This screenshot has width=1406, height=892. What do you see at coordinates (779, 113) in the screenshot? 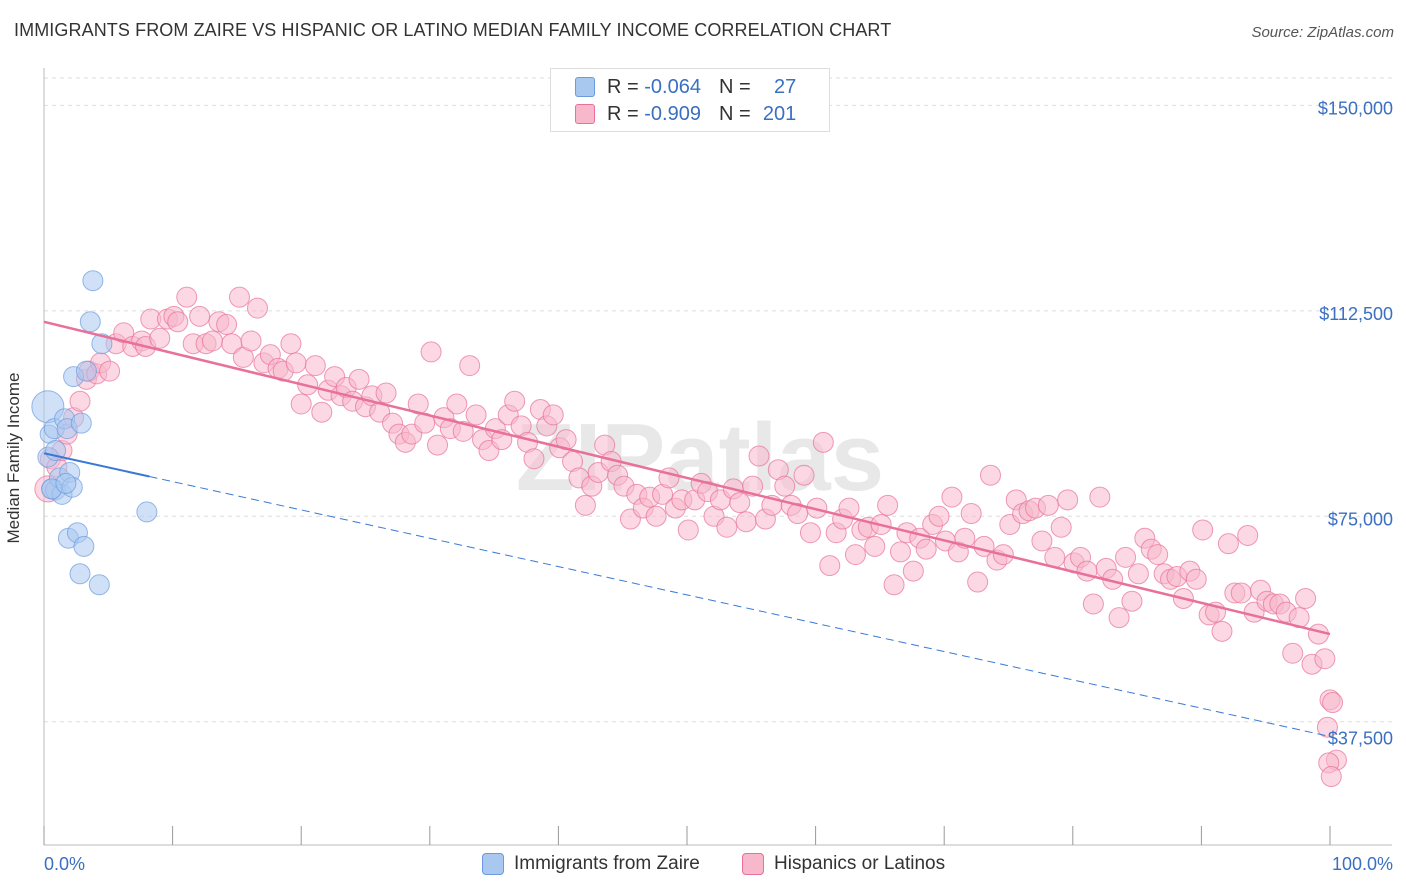
I see `legend-n-value: 201` at bounding box center [779, 113].